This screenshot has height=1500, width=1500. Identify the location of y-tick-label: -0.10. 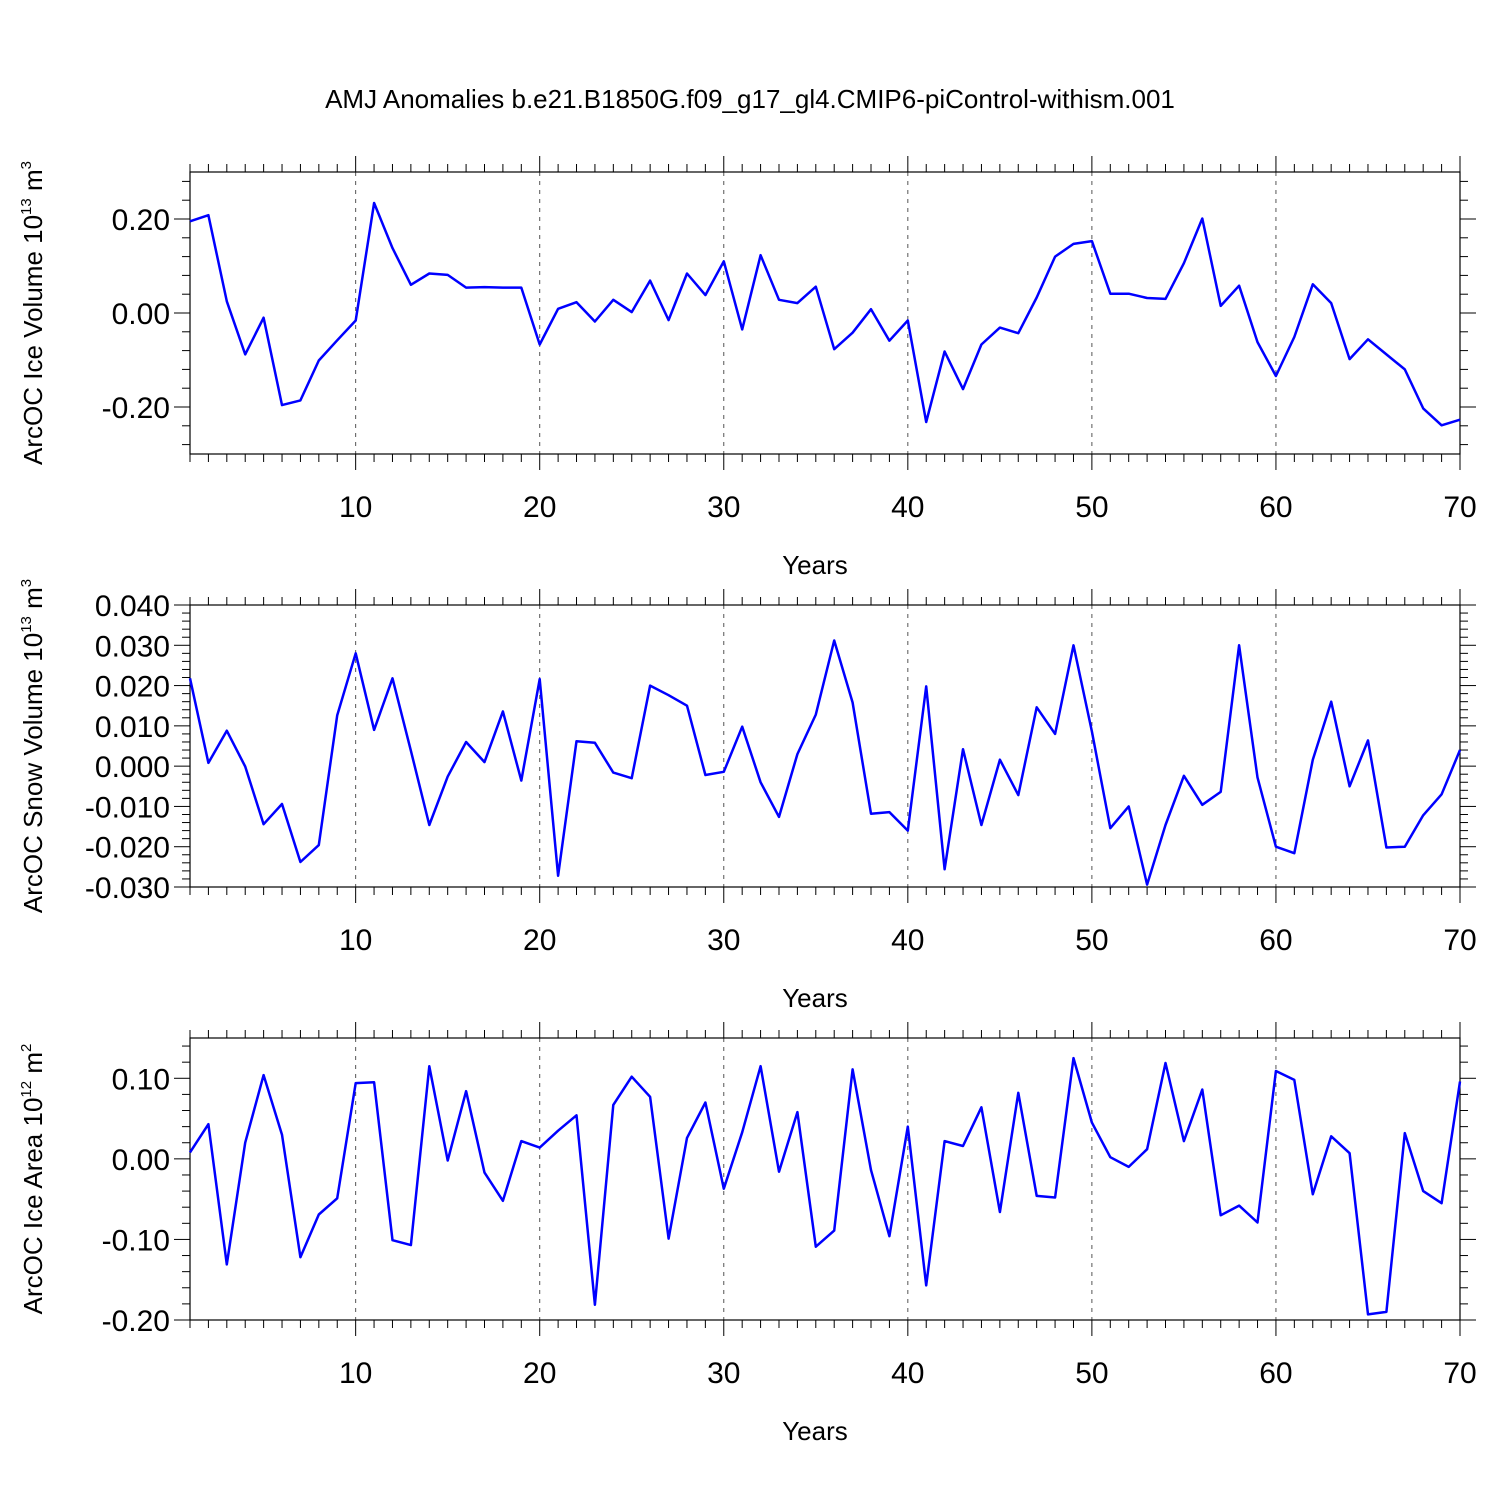
(136, 1240).